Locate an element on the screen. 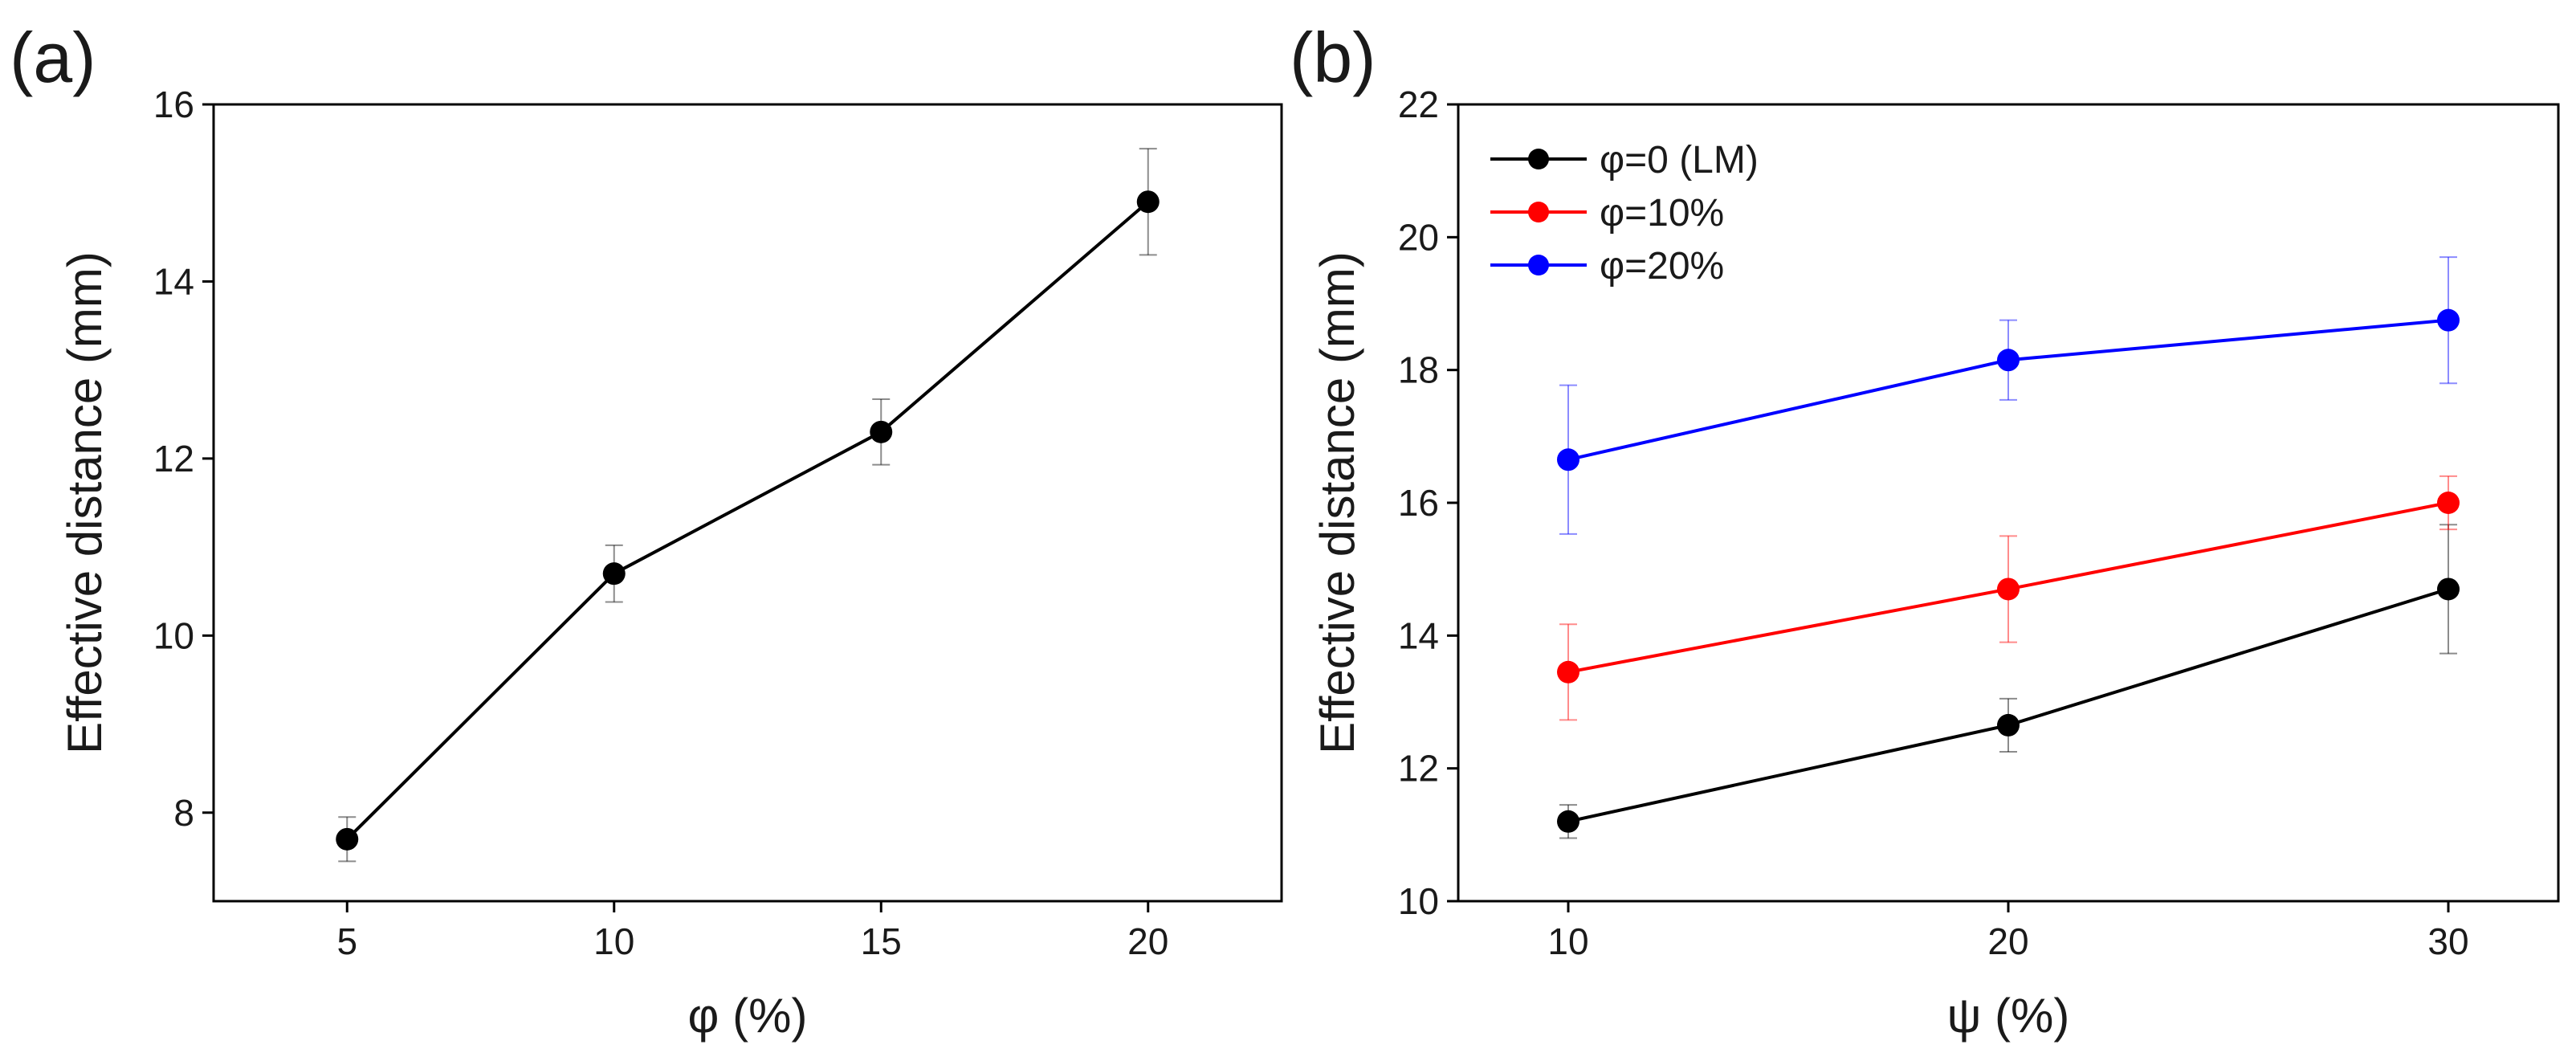 The image size is (2576, 1061). legend-label-2: φ=20% is located at coordinates (1662, 266).